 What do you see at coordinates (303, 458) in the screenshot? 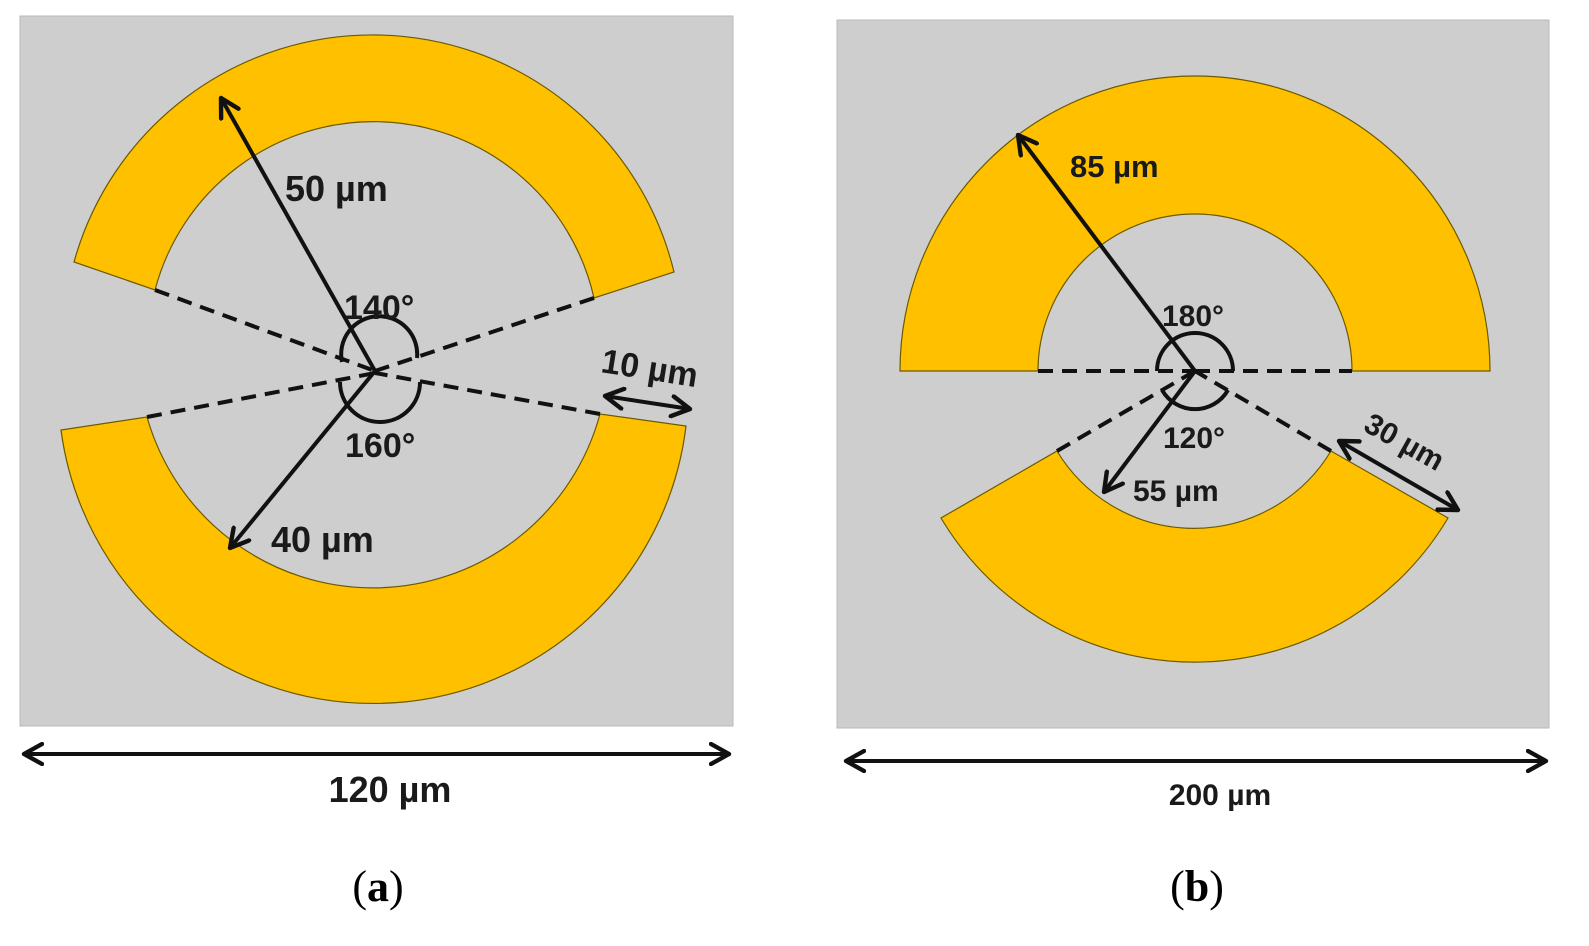
I see `inner-radius-arrow-a` at bounding box center [303, 458].